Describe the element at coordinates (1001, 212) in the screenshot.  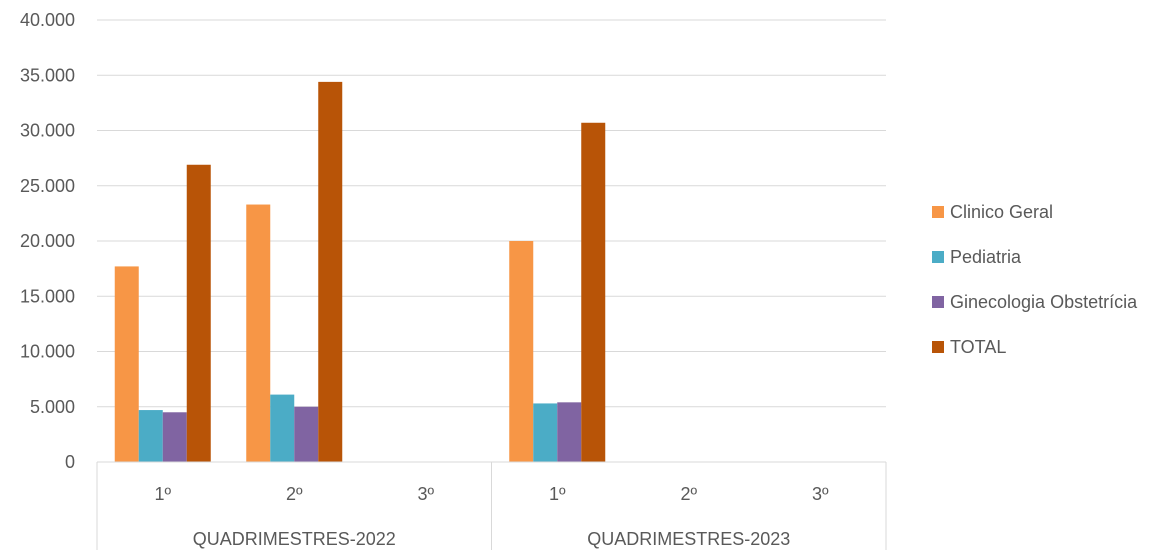
I see `legend-label: Clinico Geral` at that location.